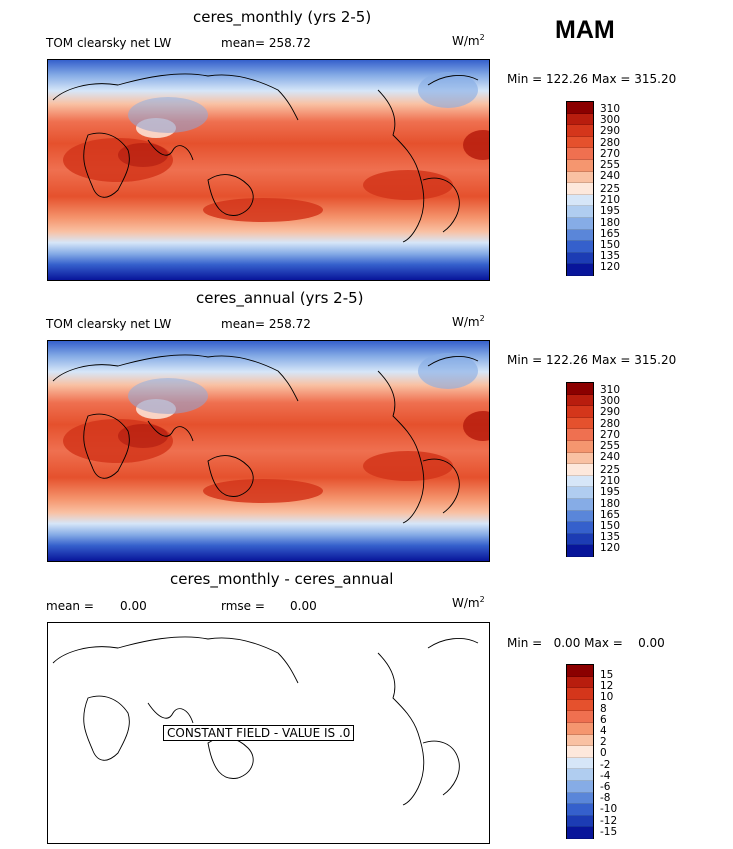  Describe the element at coordinates (468, 321) in the screenshot. I see `panel2-units: W/m2` at that location.